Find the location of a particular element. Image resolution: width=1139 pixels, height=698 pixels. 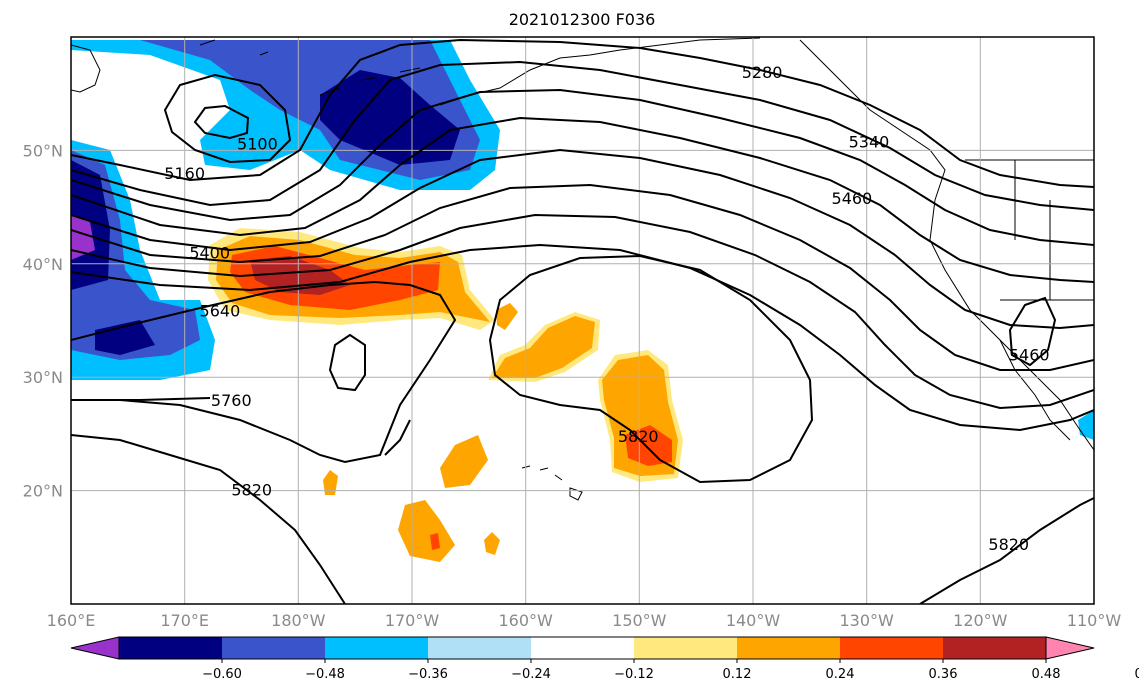

lon-label-6: 140°W is located at coordinates (753, 620).